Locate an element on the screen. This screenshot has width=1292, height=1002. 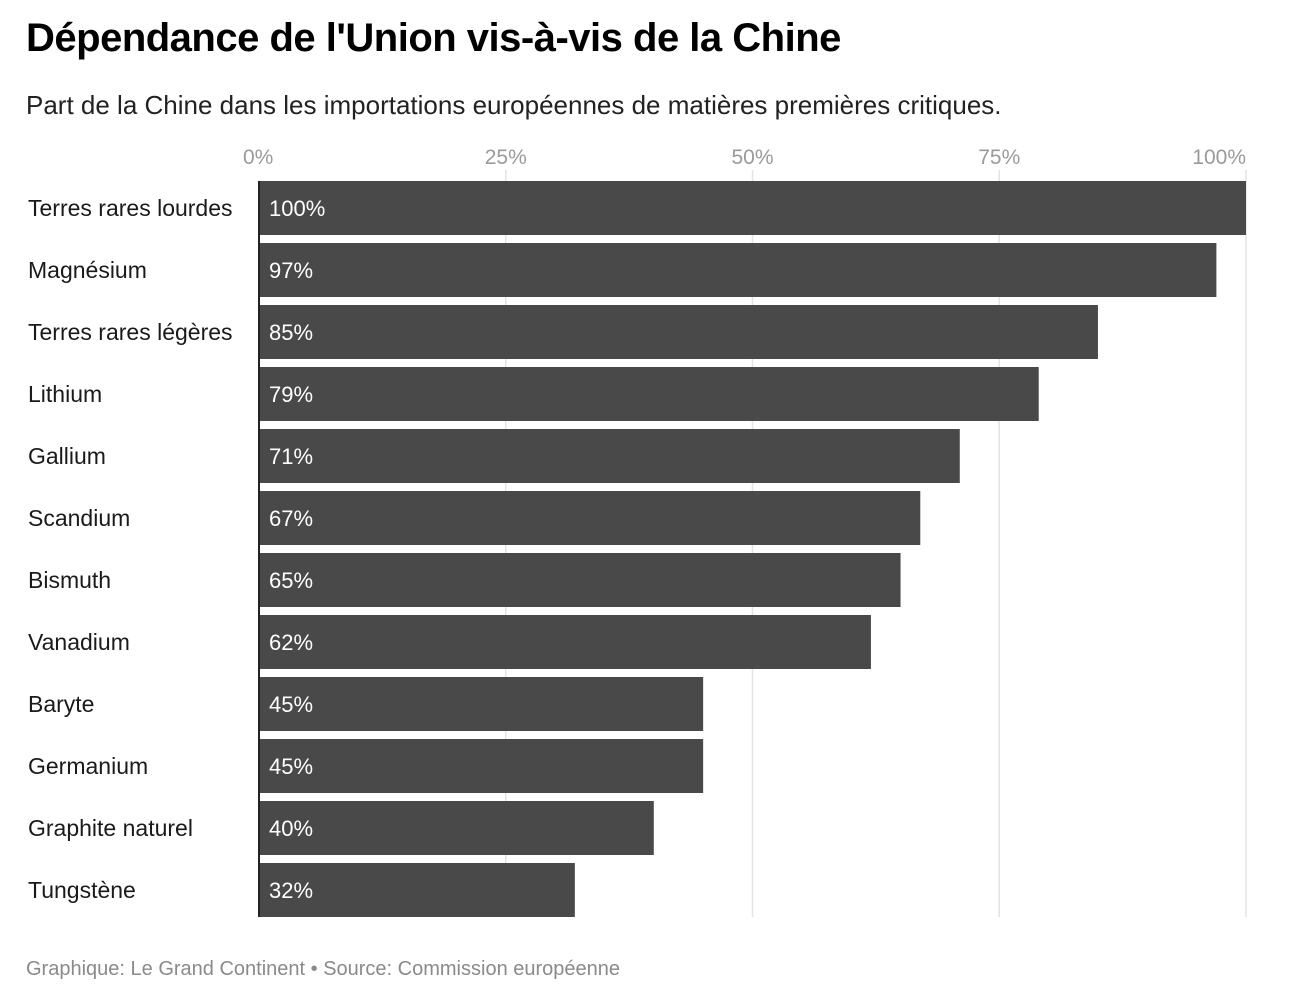
value-label: 67% is located at coordinates (291, 518).